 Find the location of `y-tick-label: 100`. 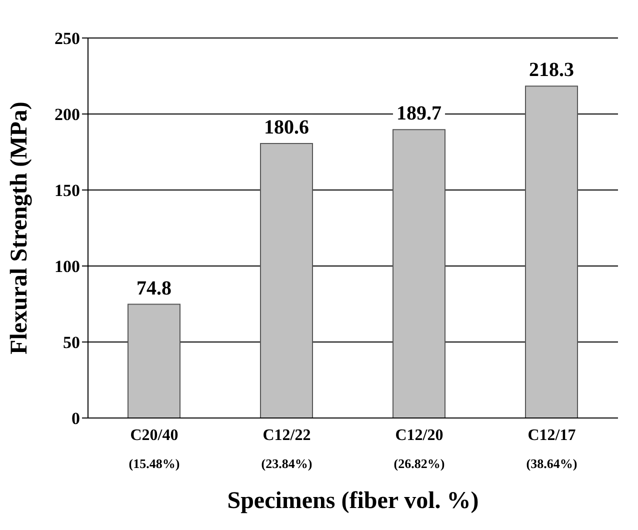

y-tick-label: 100 is located at coordinates (67, 266).